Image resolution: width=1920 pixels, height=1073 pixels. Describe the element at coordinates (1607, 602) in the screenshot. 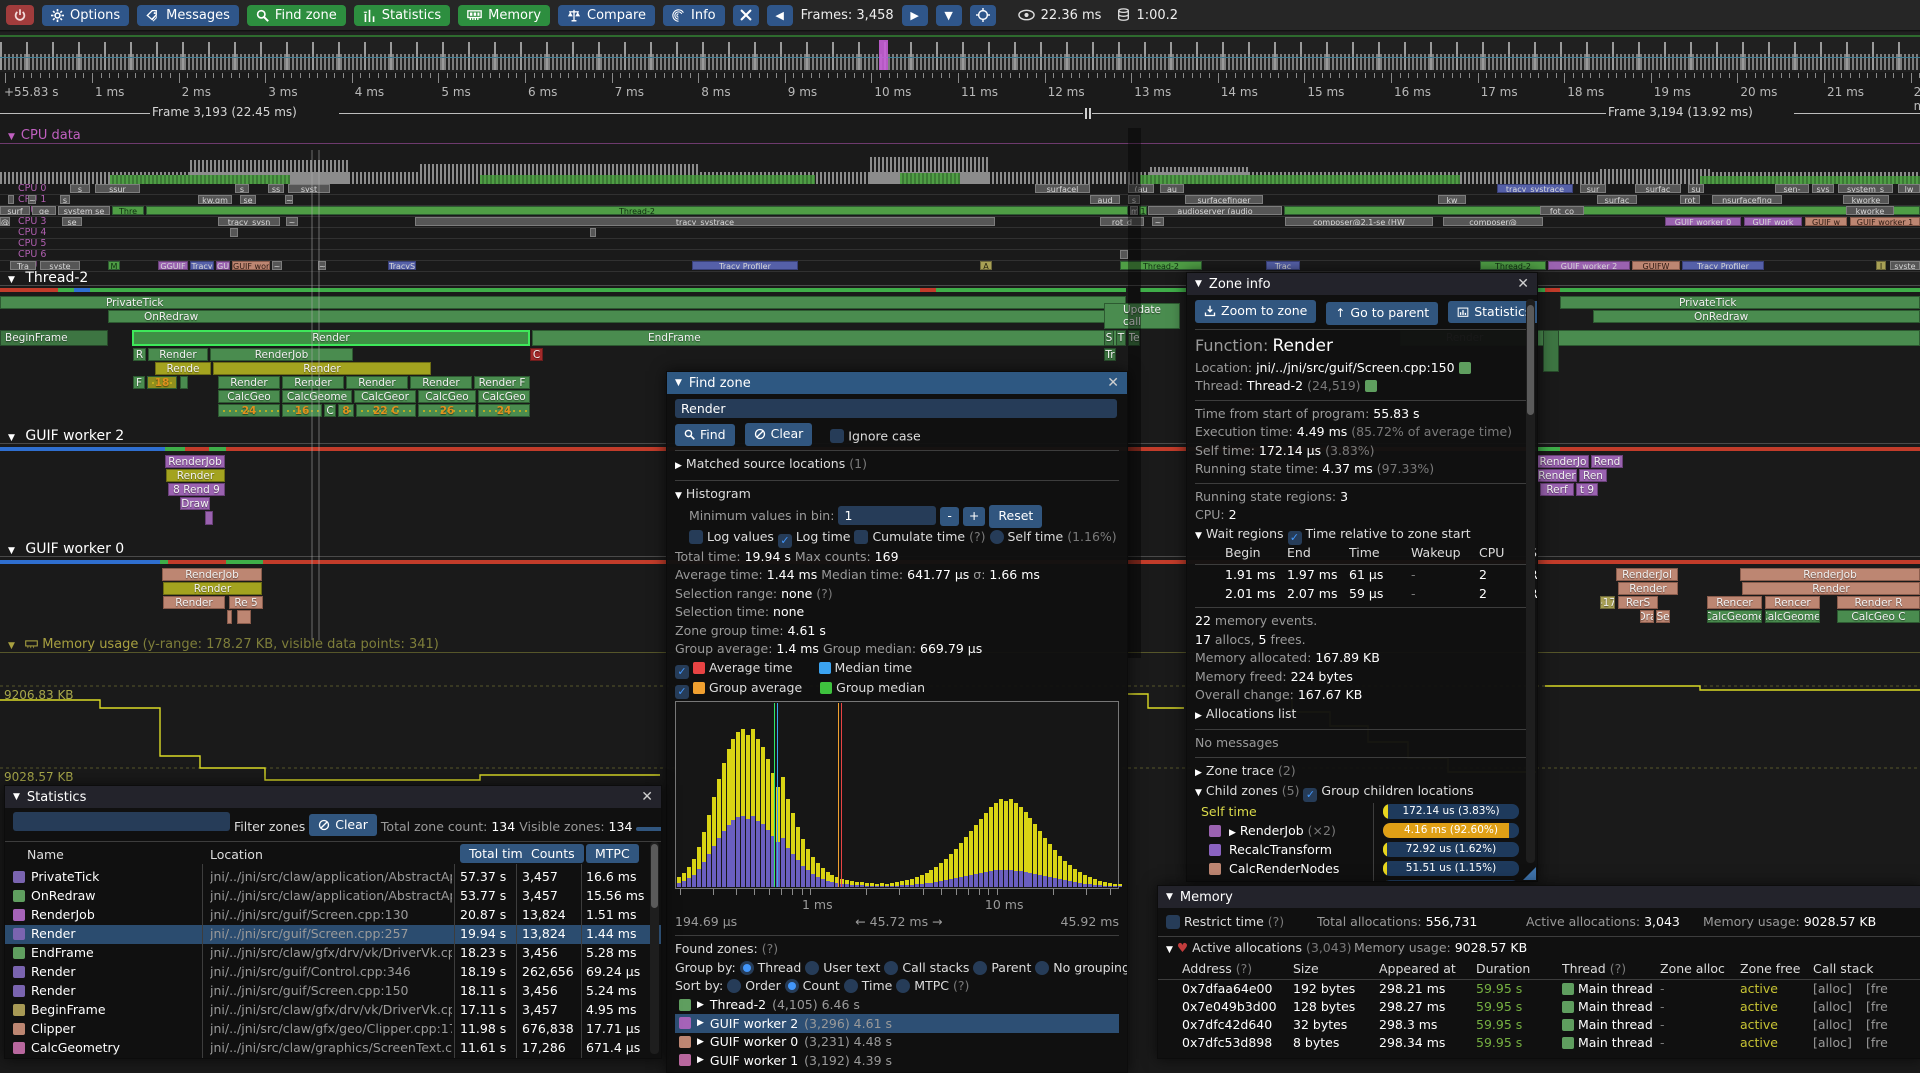

I see `trace-zone: -17` at that location.